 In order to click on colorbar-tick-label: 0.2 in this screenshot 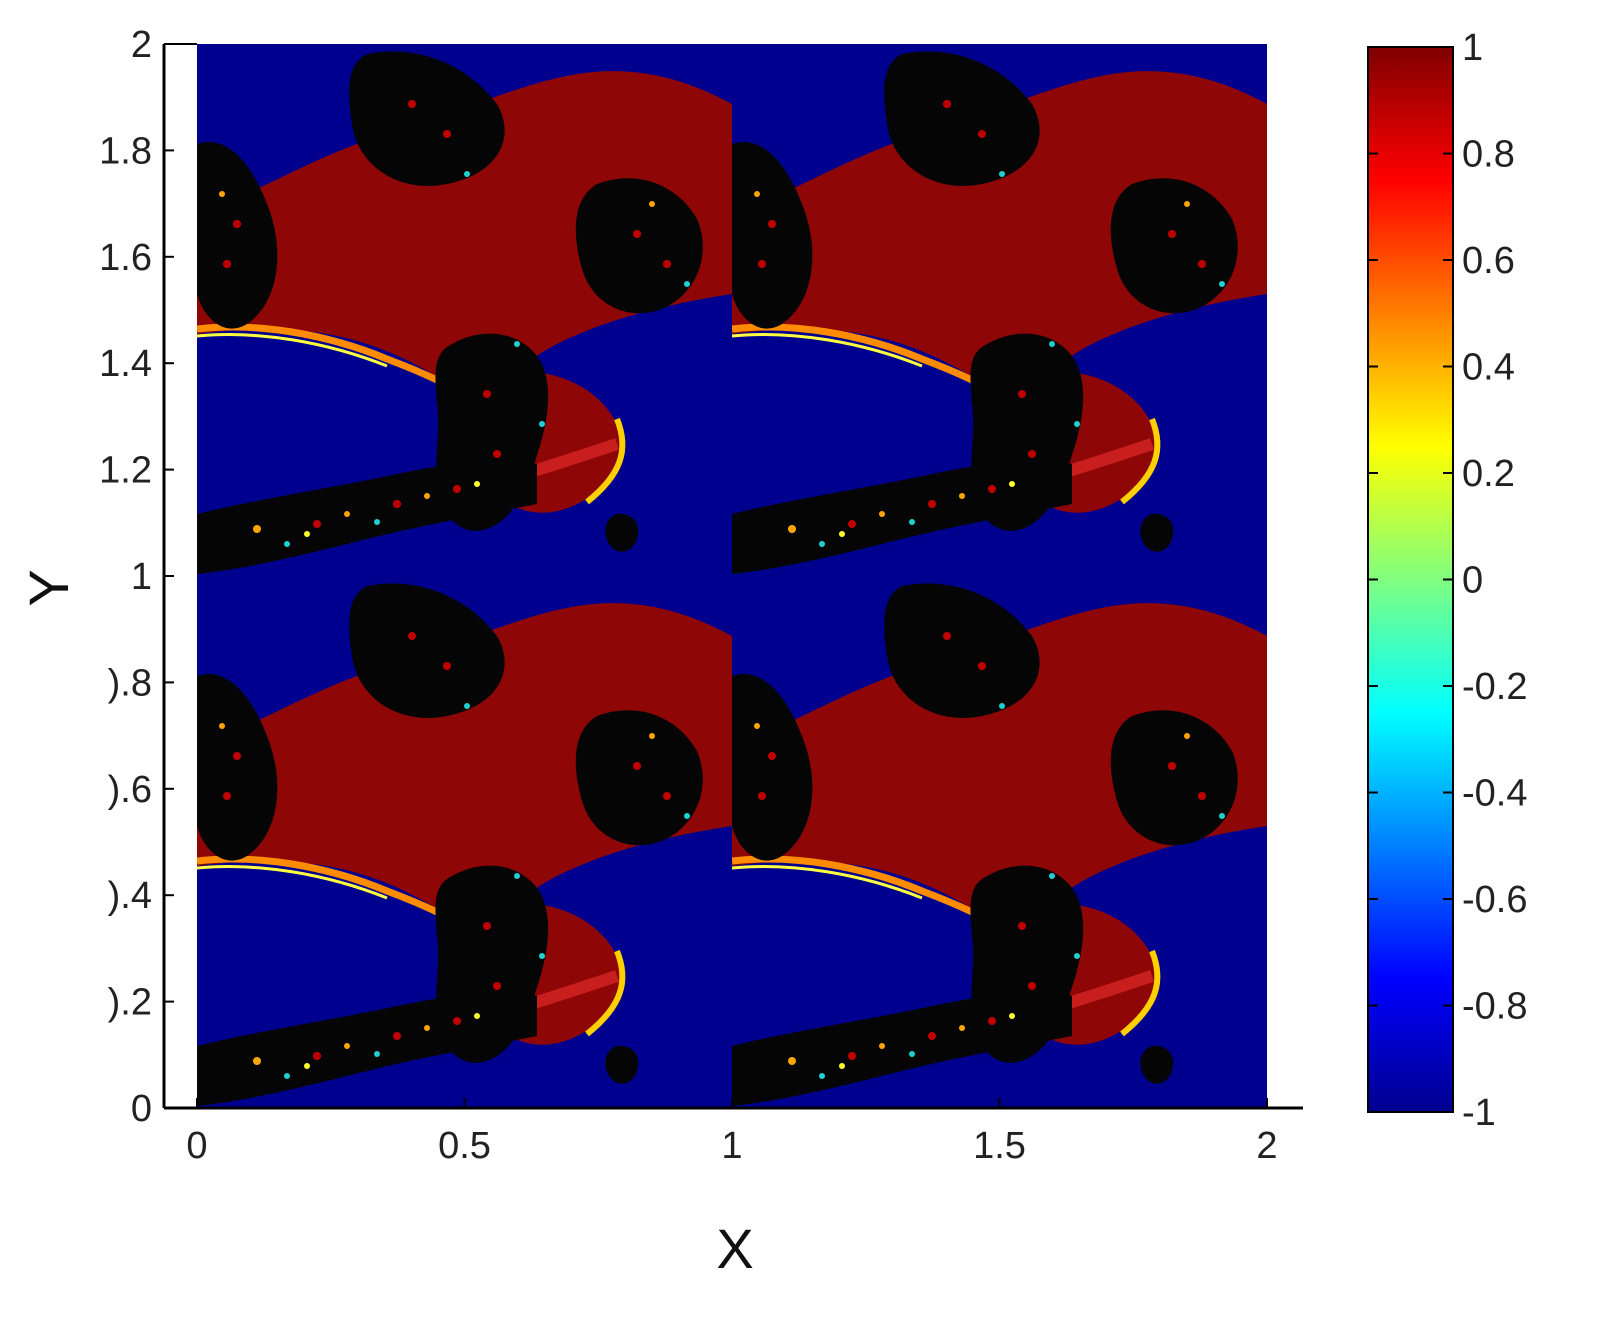, I will do `click(1488, 474)`.